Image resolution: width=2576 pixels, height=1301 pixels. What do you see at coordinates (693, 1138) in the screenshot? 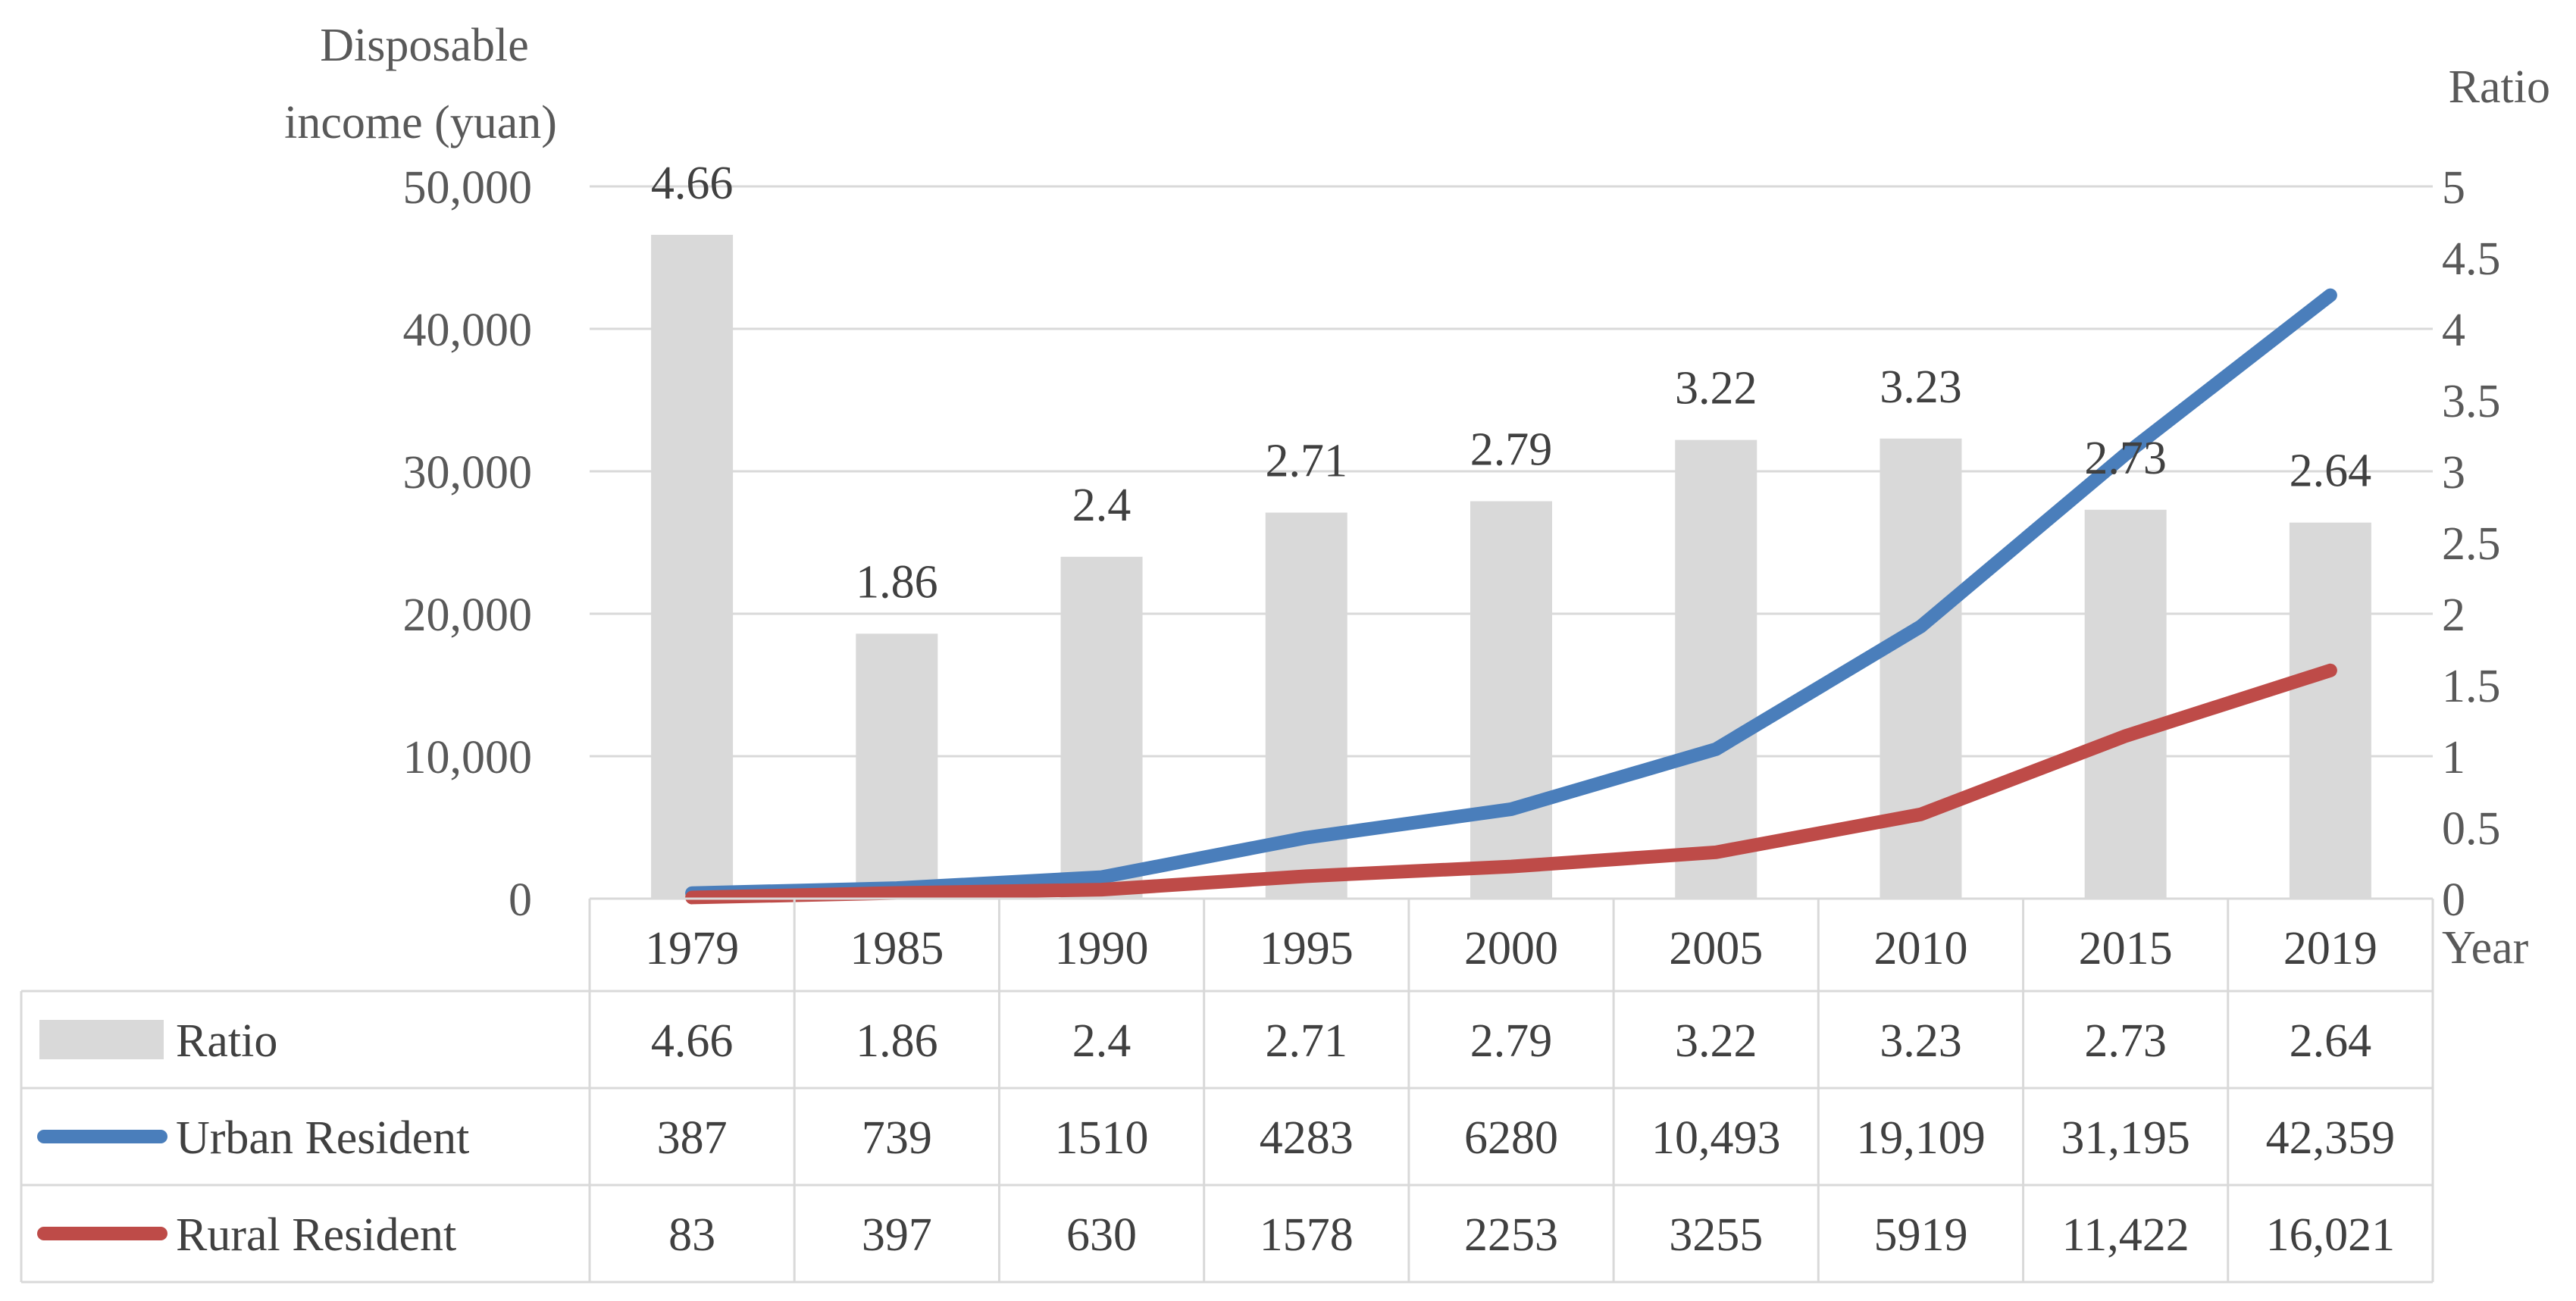
I see `table-cell: 387` at bounding box center [693, 1138].